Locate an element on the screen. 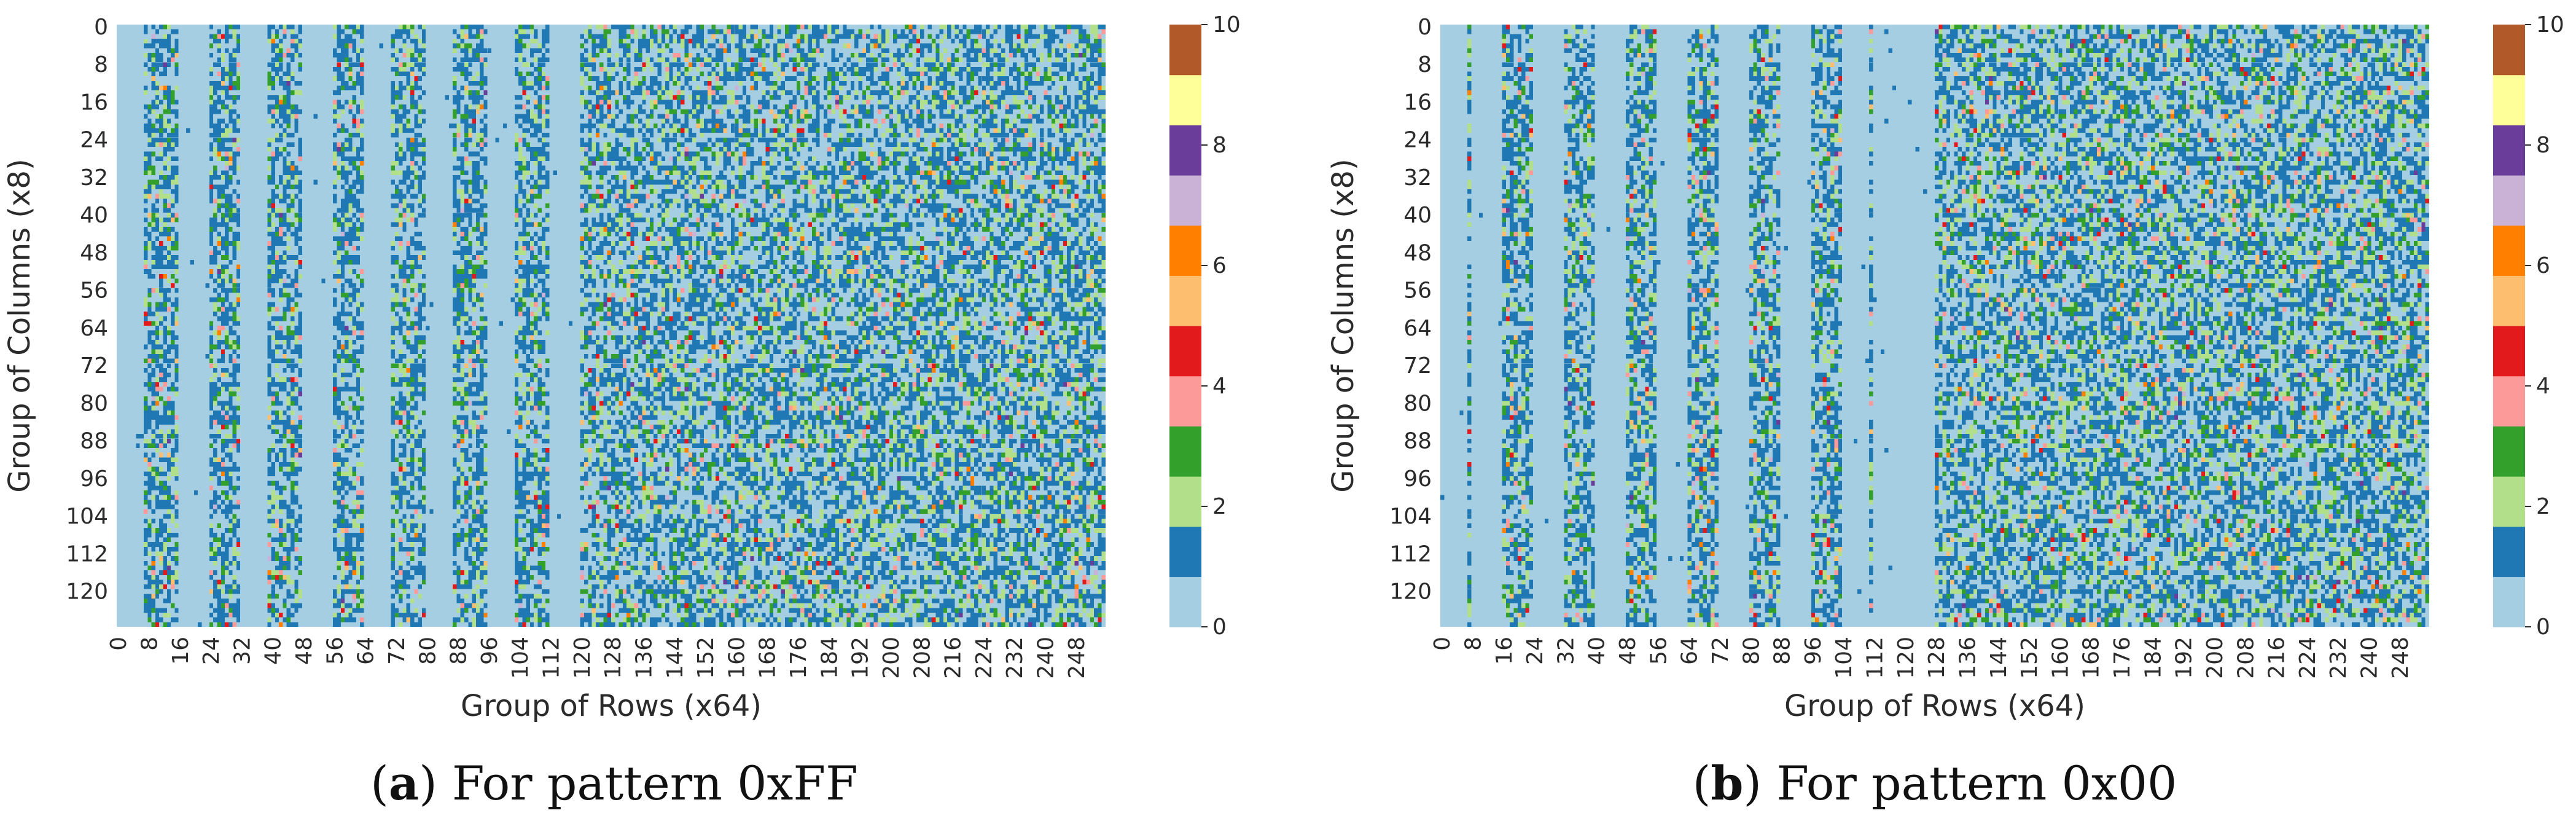  caption-b-letter: b is located at coordinates (1727, 783).